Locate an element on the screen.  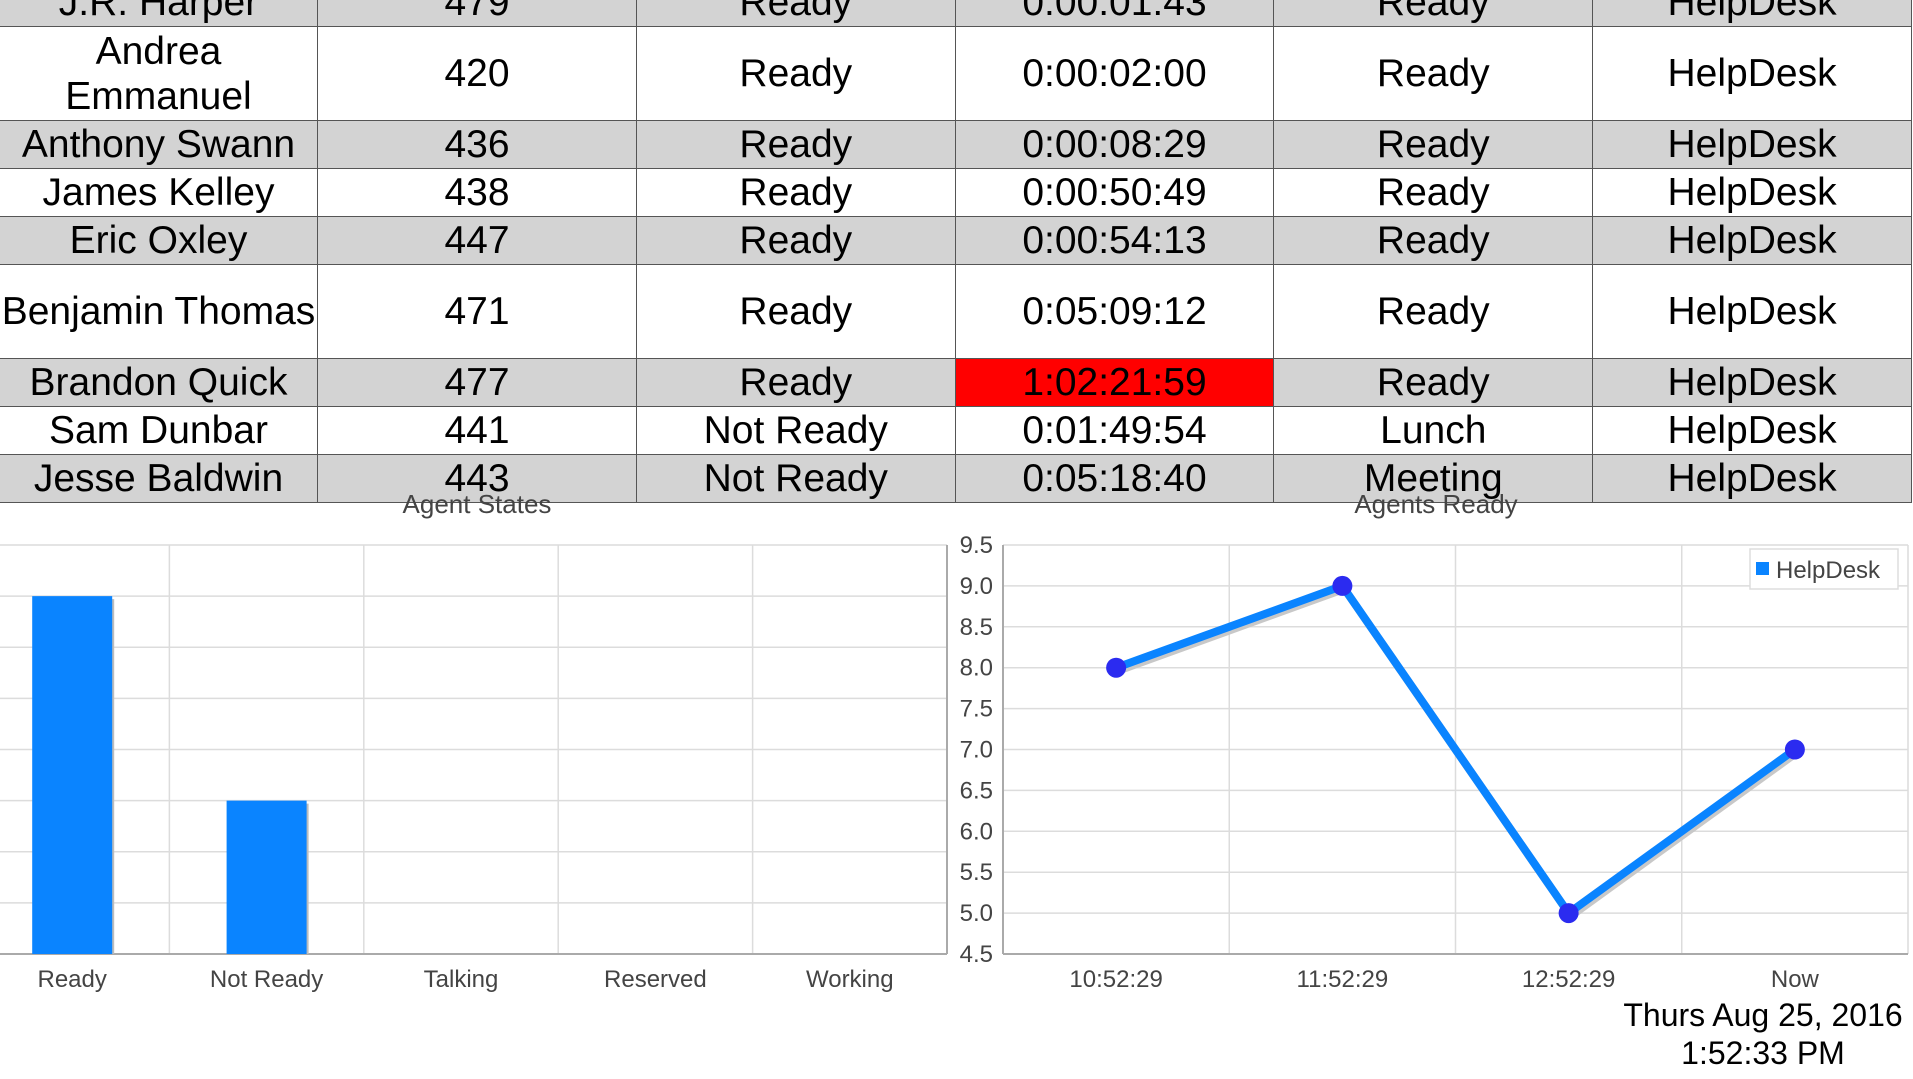
x-tick-label: Now is located at coordinates (1795, 979).